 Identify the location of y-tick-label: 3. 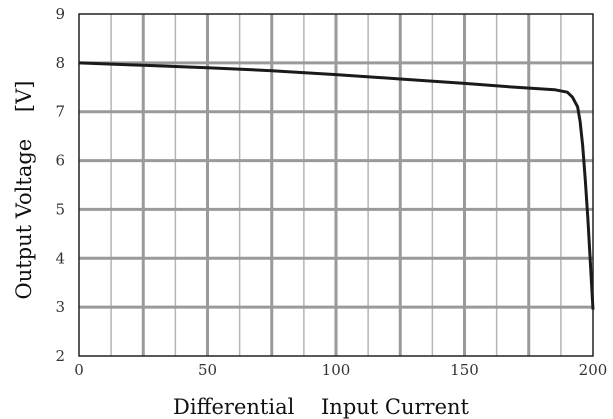
(60, 307).